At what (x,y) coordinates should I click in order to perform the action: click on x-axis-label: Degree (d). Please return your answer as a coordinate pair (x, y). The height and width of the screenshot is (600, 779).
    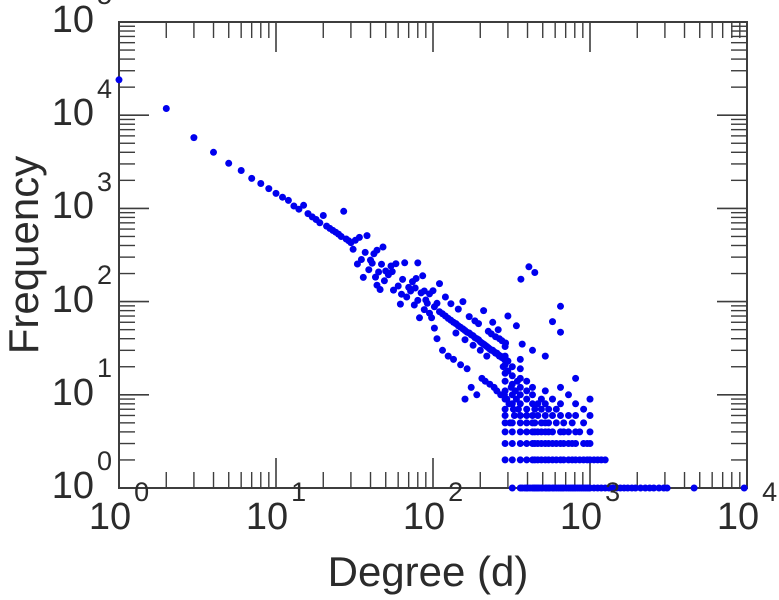
    Looking at the image, I should click on (428, 571).